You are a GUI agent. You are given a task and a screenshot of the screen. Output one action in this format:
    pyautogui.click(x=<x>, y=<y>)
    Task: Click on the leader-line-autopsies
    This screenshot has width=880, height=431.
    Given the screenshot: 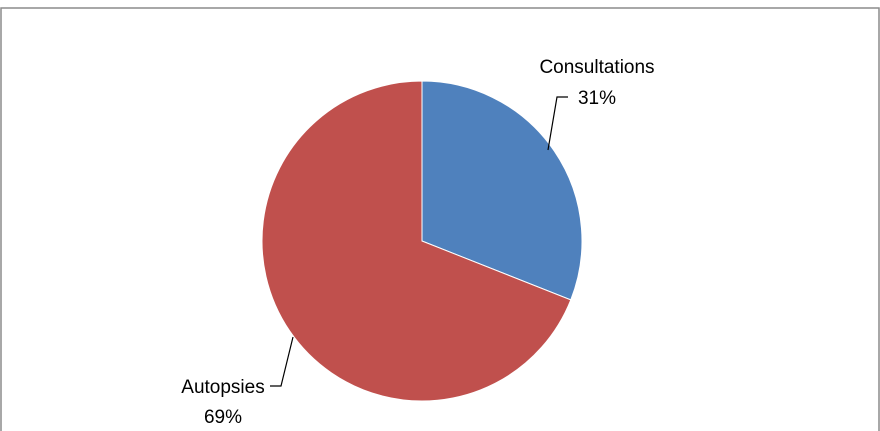 What is the action you would take?
    pyautogui.click(x=282, y=361)
    